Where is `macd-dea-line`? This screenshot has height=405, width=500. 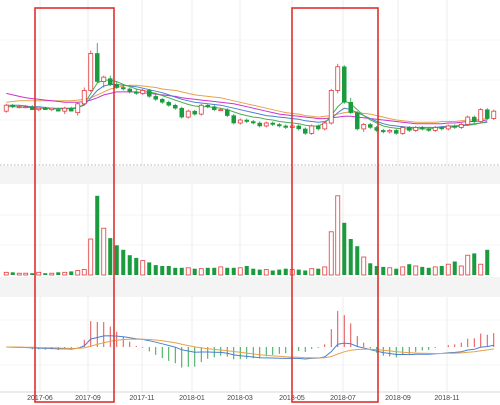
macd-dea-line is located at coordinates (250, 348).